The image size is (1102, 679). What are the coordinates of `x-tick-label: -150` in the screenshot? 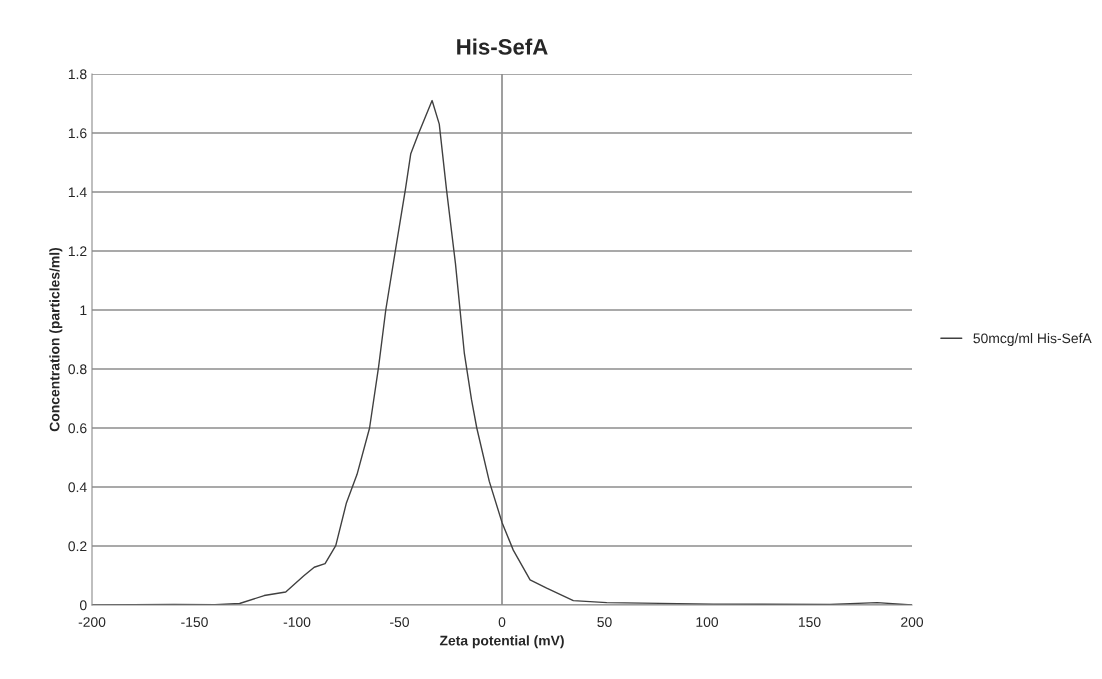 It's located at (194, 622).